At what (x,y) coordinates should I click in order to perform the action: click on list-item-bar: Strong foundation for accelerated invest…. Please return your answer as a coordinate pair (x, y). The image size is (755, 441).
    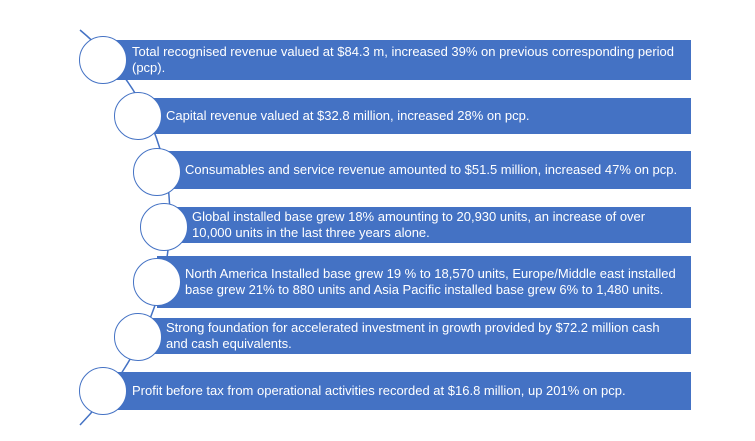
    Looking at the image, I should click on (414, 336).